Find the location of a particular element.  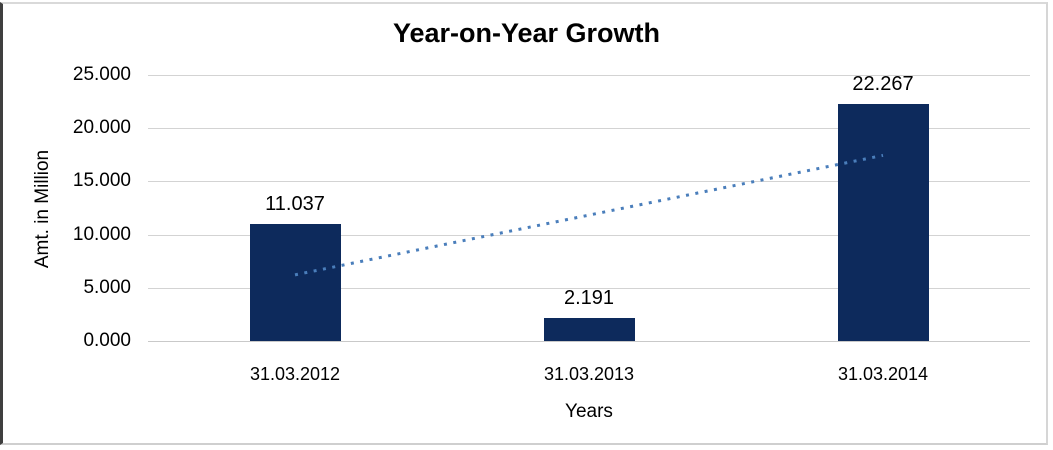

y-tick-label: 5.000 is located at coordinates (107, 287).